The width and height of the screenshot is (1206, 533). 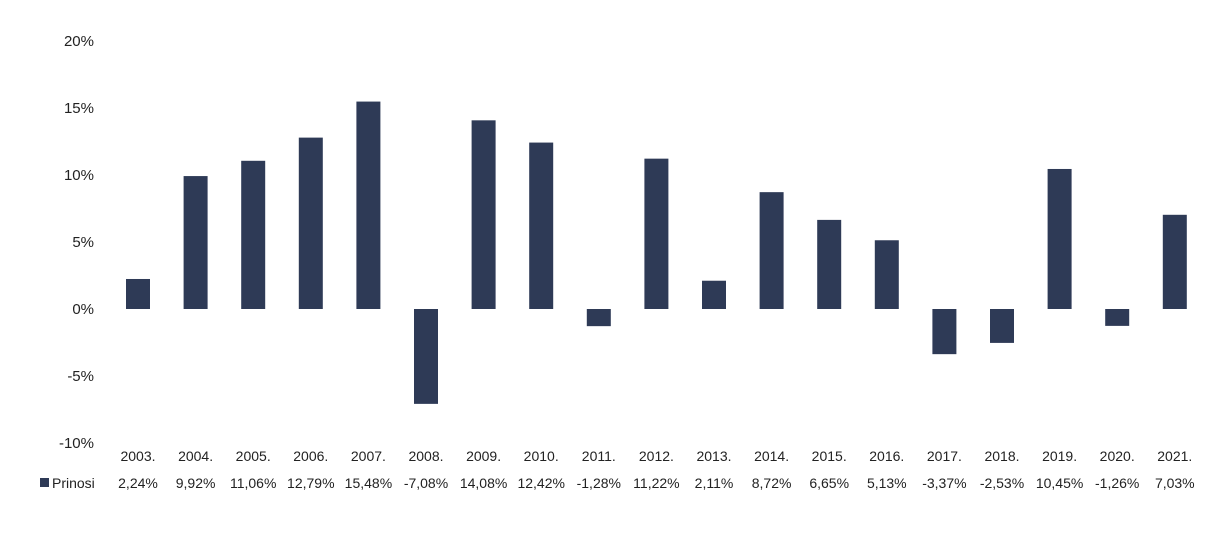 What do you see at coordinates (713, 456) in the screenshot?
I see `x-category-label: 2013.` at bounding box center [713, 456].